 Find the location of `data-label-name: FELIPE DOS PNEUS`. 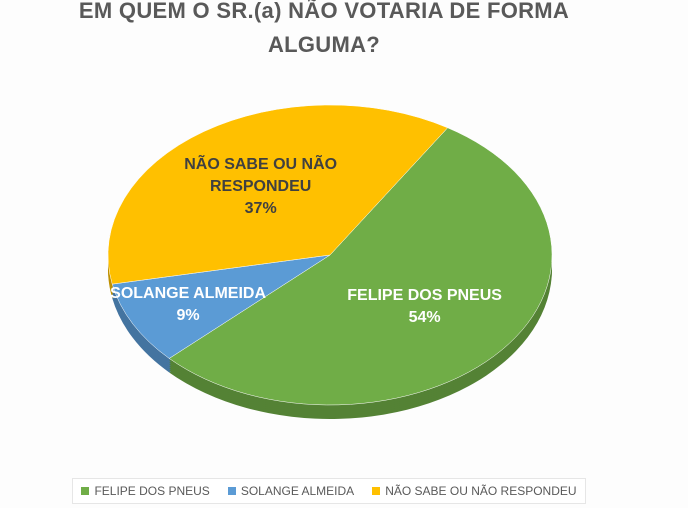

data-label-name: FELIPE DOS PNEUS is located at coordinates (424, 296).